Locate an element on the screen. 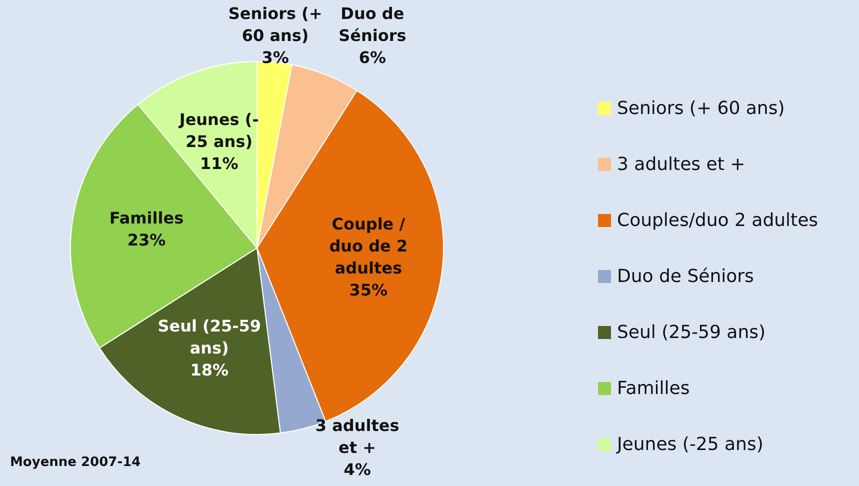 The image size is (859, 486). legend-label: Seul (25-59 ans) is located at coordinates (691, 332).